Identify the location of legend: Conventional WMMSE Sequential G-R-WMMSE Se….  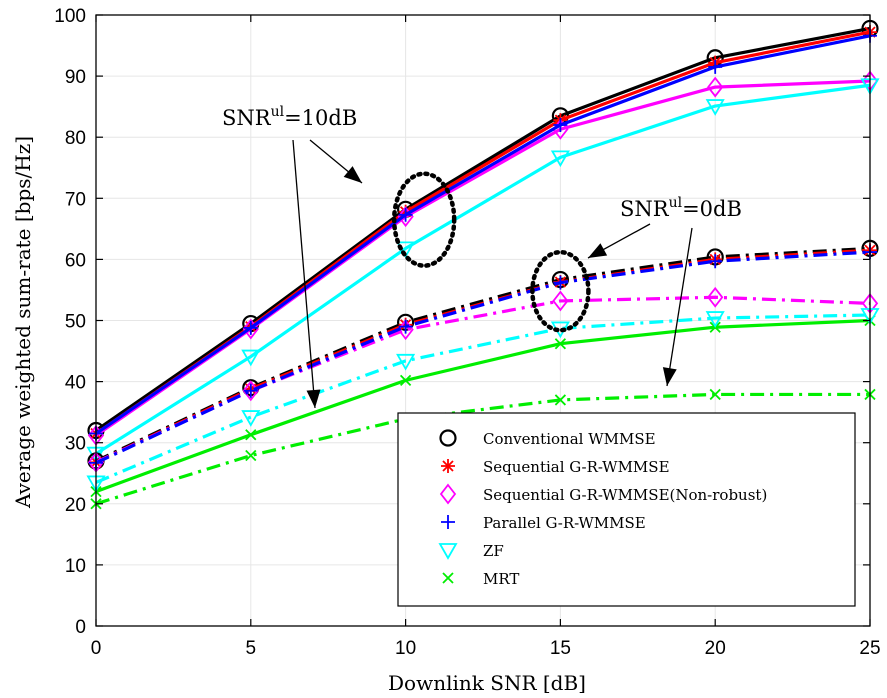
(626, 509).